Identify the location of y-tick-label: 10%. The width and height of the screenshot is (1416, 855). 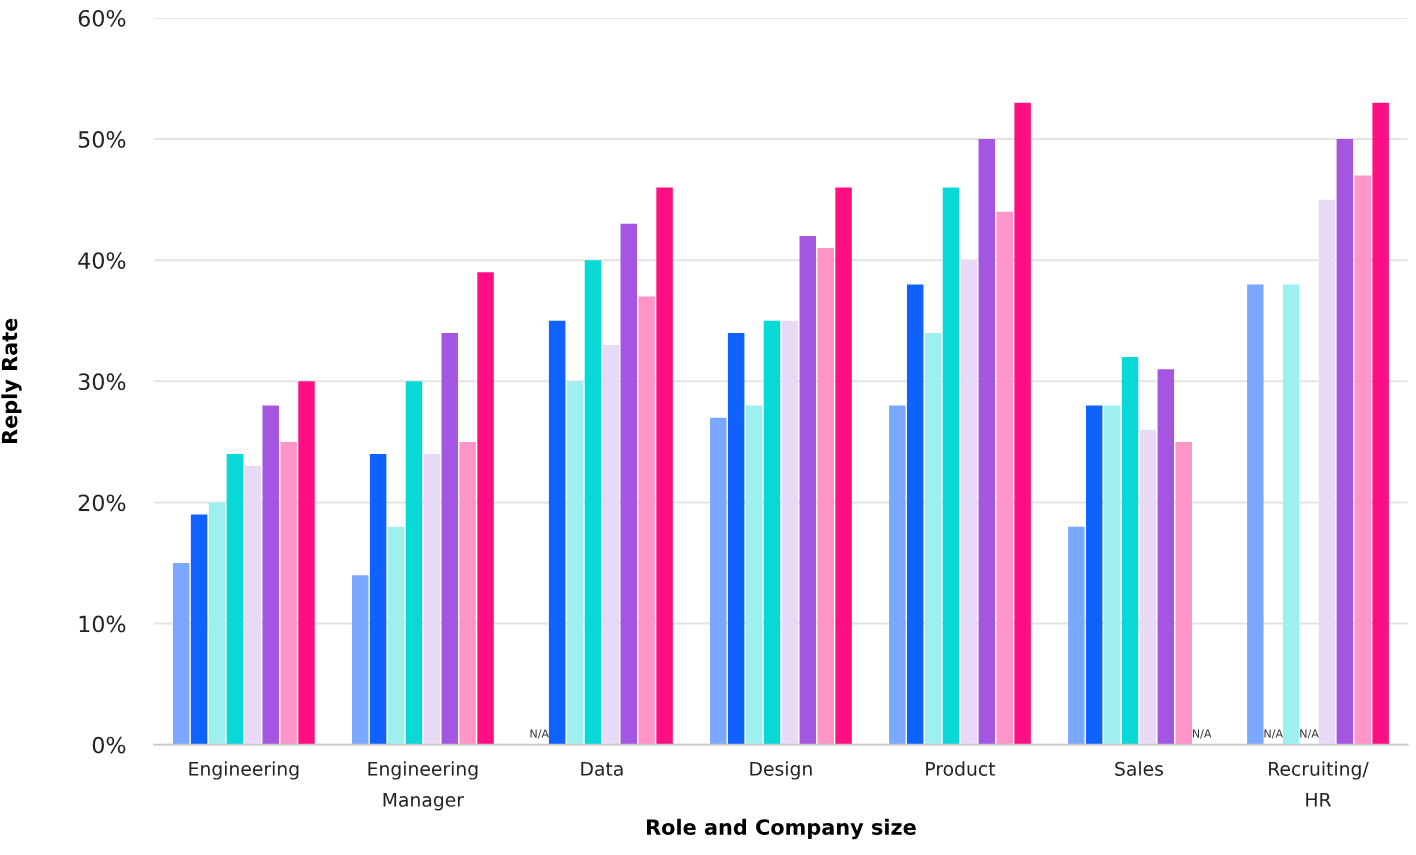
(102, 624).